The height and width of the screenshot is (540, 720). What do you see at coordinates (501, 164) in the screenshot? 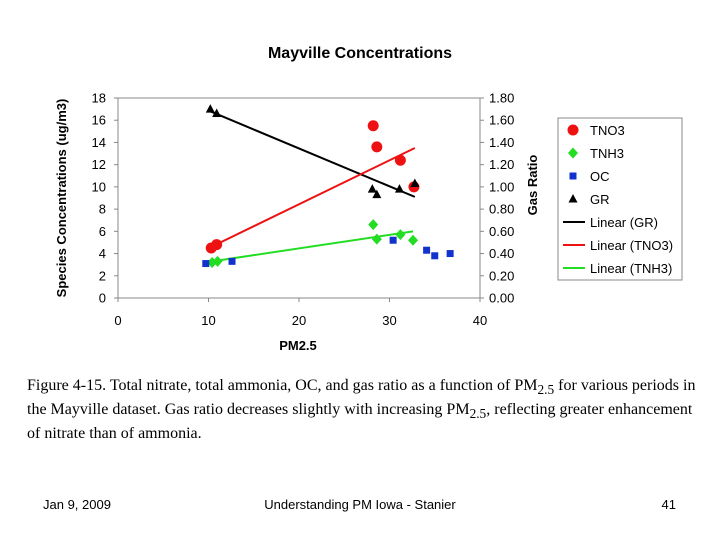
I see `y-right-tick-label: 1.20` at bounding box center [501, 164].